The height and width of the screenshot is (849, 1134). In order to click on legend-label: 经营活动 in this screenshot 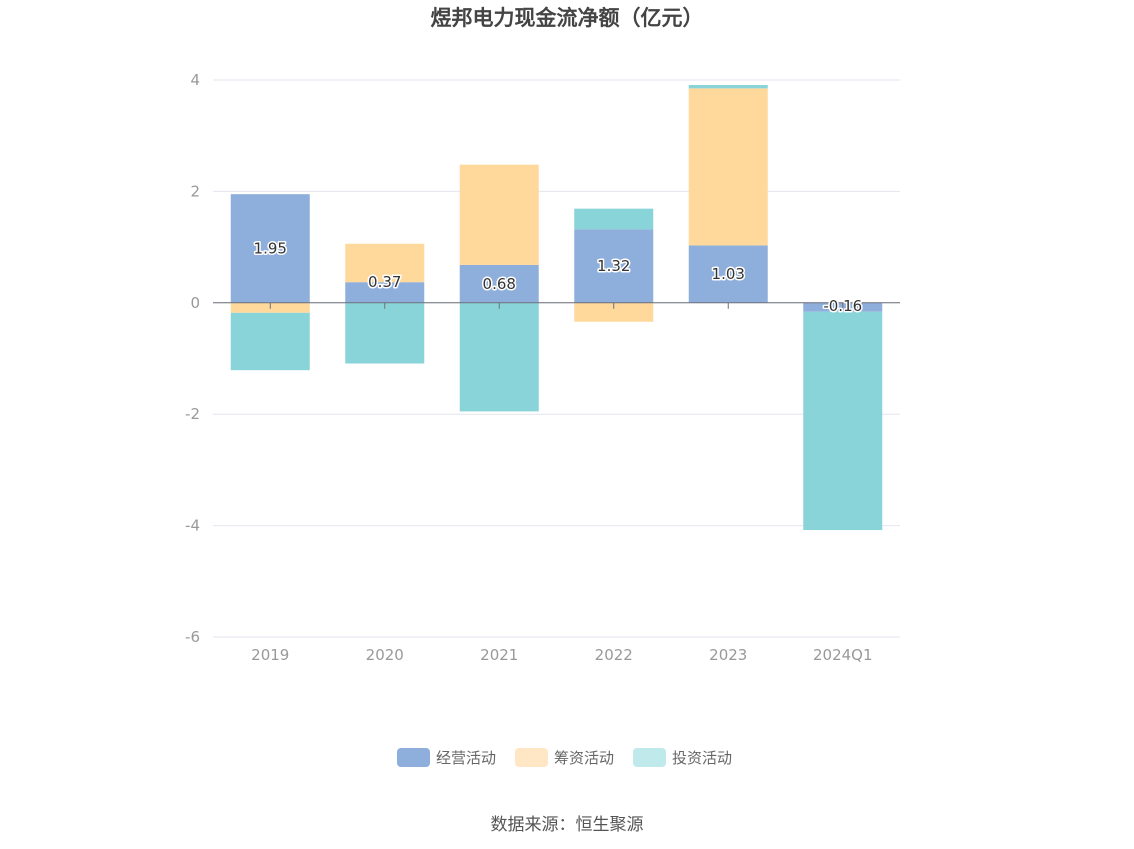, I will do `click(466, 758)`.